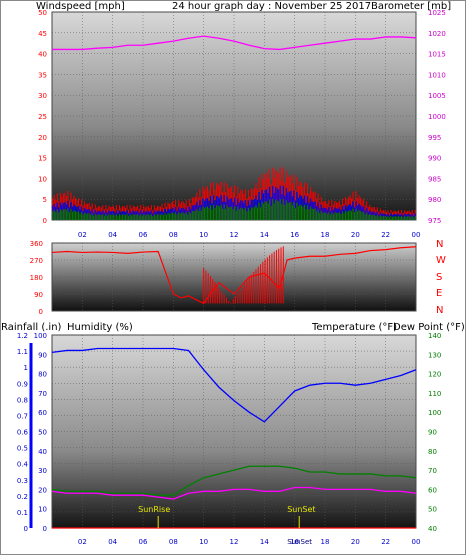  What do you see at coordinates (432, 510) in the screenshot?
I see `temperature-tick-label: 50` at bounding box center [432, 510].